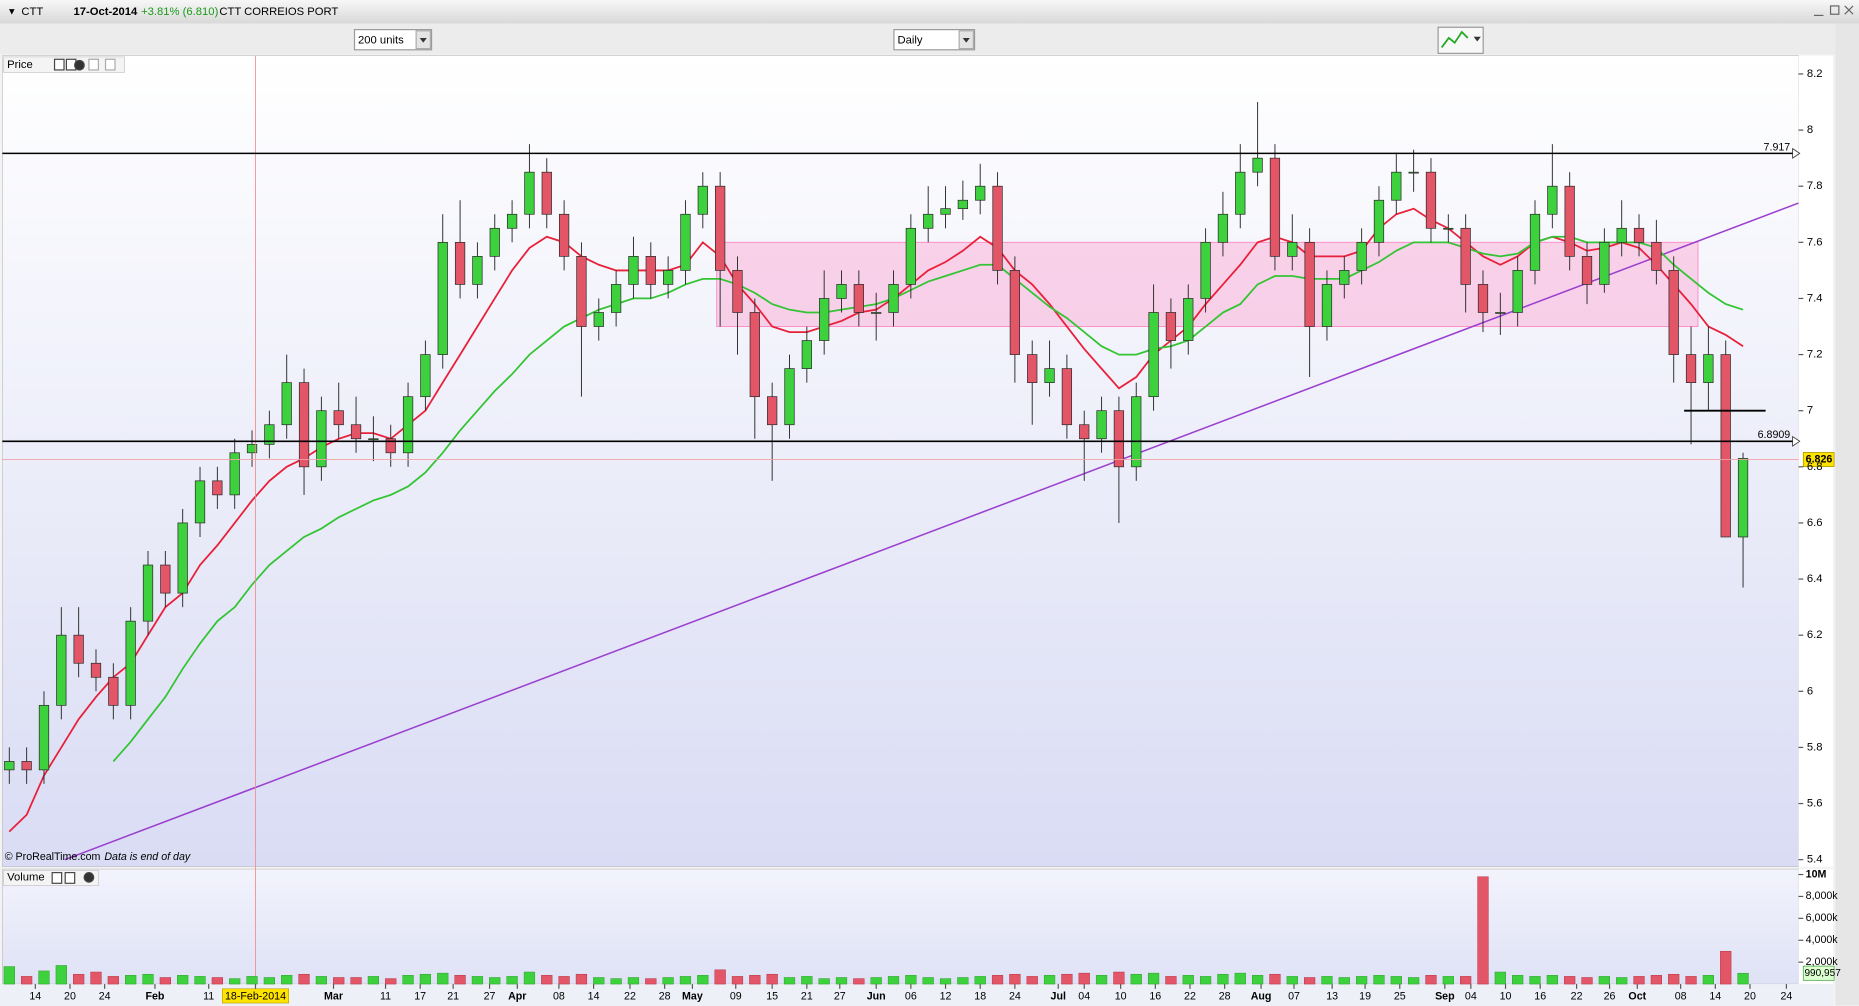  What do you see at coordinates (517, 996) in the screenshot?
I see `x-tick-label: Apr` at bounding box center [517, 996].